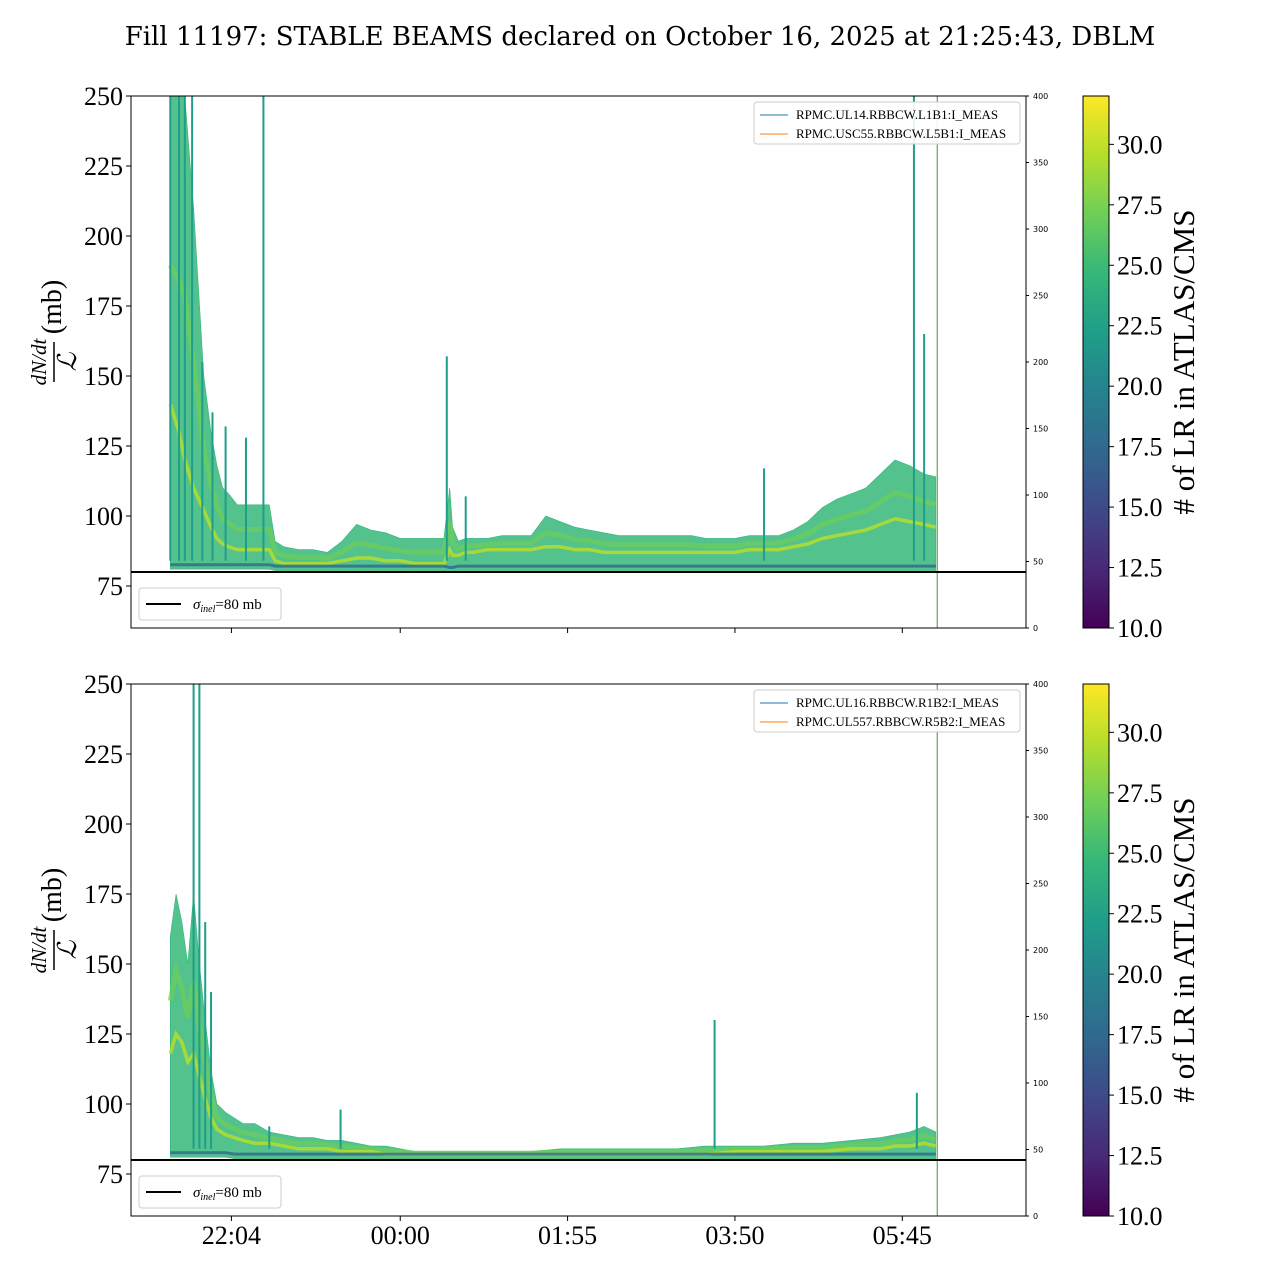 Image resolution: width=1280 pixels, height=1280 pixels. What do you see at coordinates (231, 1235) in the screenshot?
I see `x-tick-label: 22:04` at bounding box center [231, 1235].